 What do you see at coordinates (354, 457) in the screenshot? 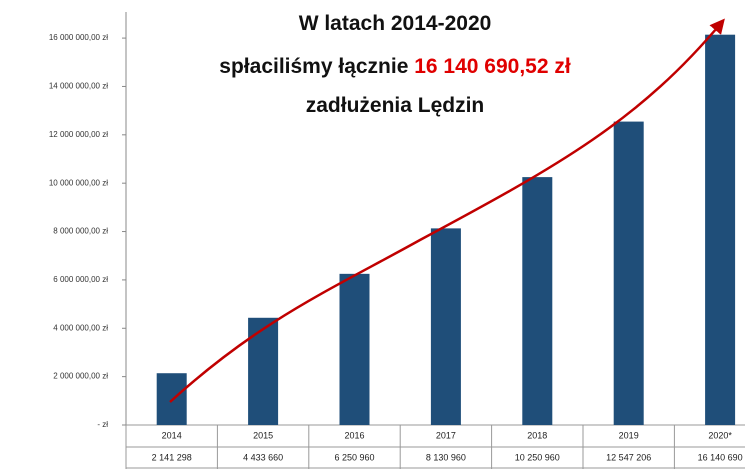
I see `value-label: 6 250 960` at bounding box center [354, 457].